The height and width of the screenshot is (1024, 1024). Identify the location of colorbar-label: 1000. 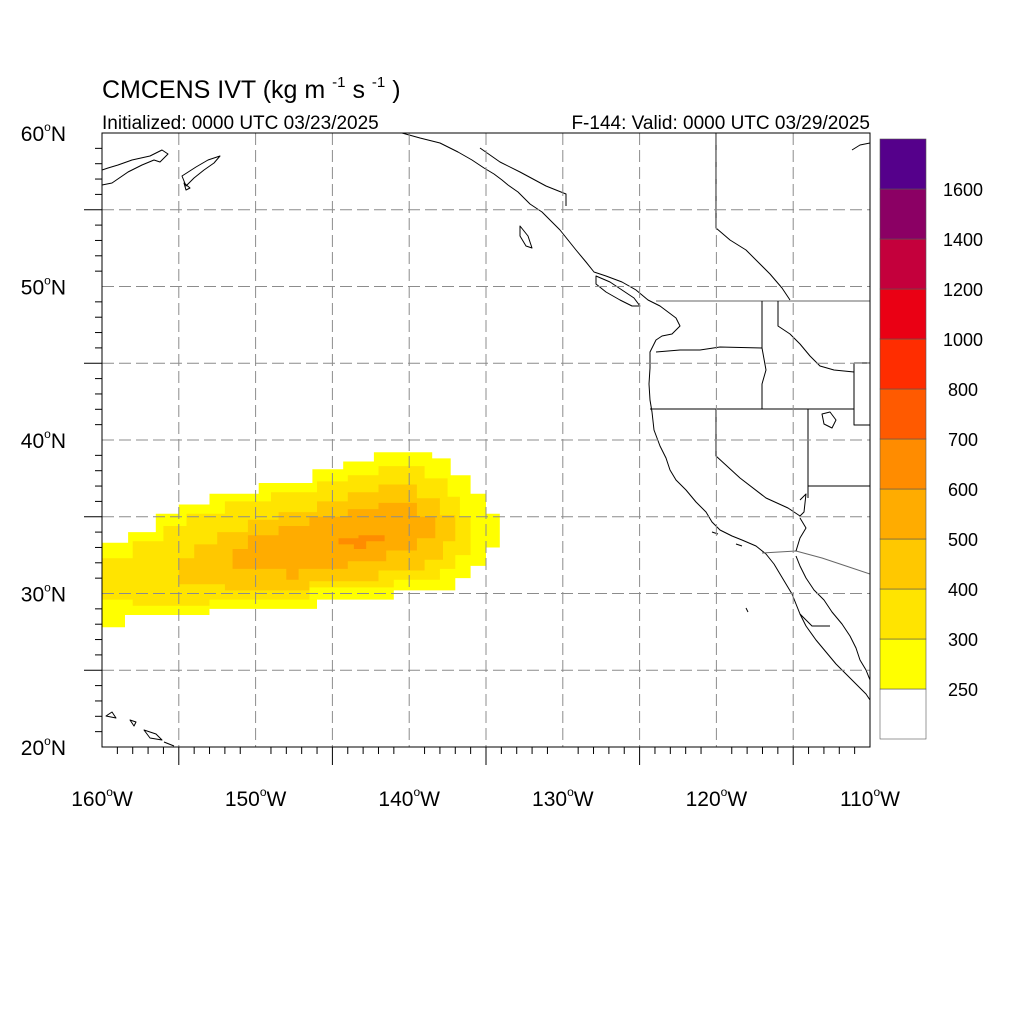
(963, 340).